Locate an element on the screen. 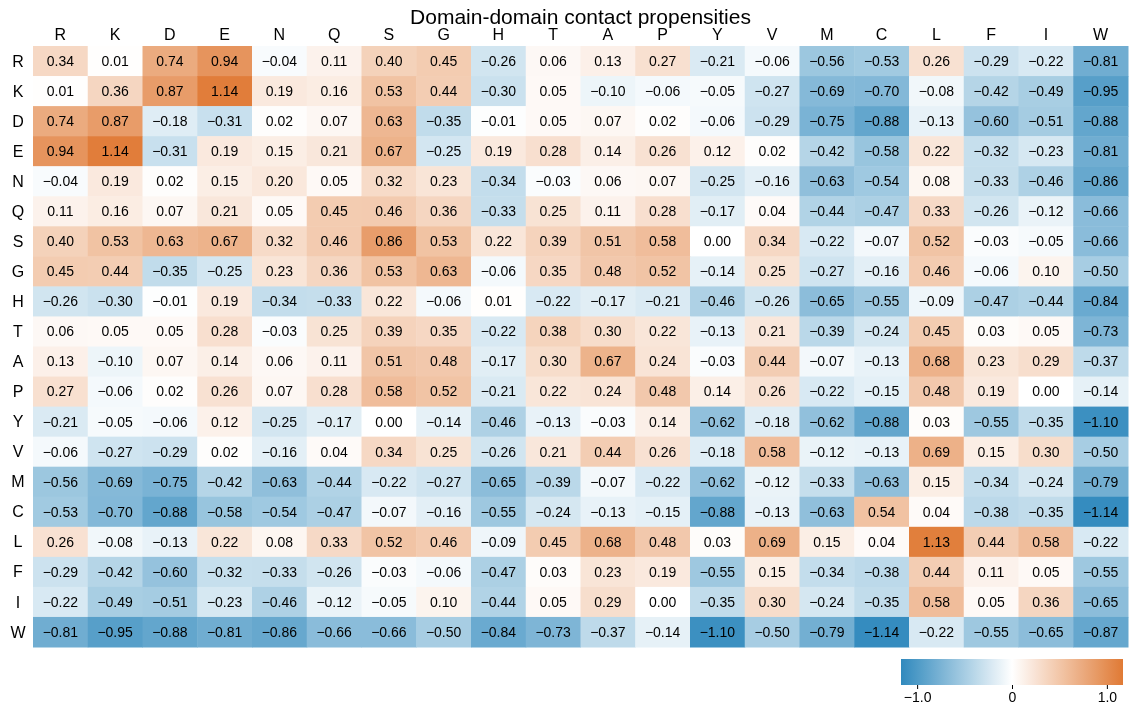 The height and width of the screenshot is (716, 1131). data-label: −0.88 is located at coordinates (717, 511).